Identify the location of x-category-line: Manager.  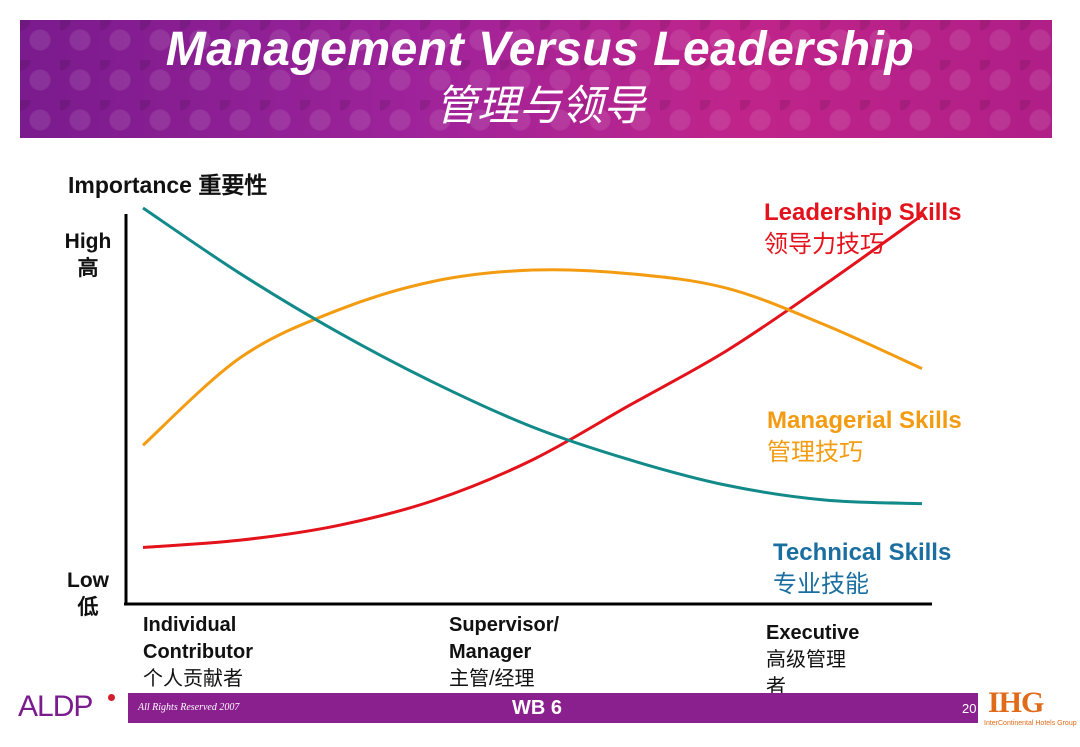
(490, 652).